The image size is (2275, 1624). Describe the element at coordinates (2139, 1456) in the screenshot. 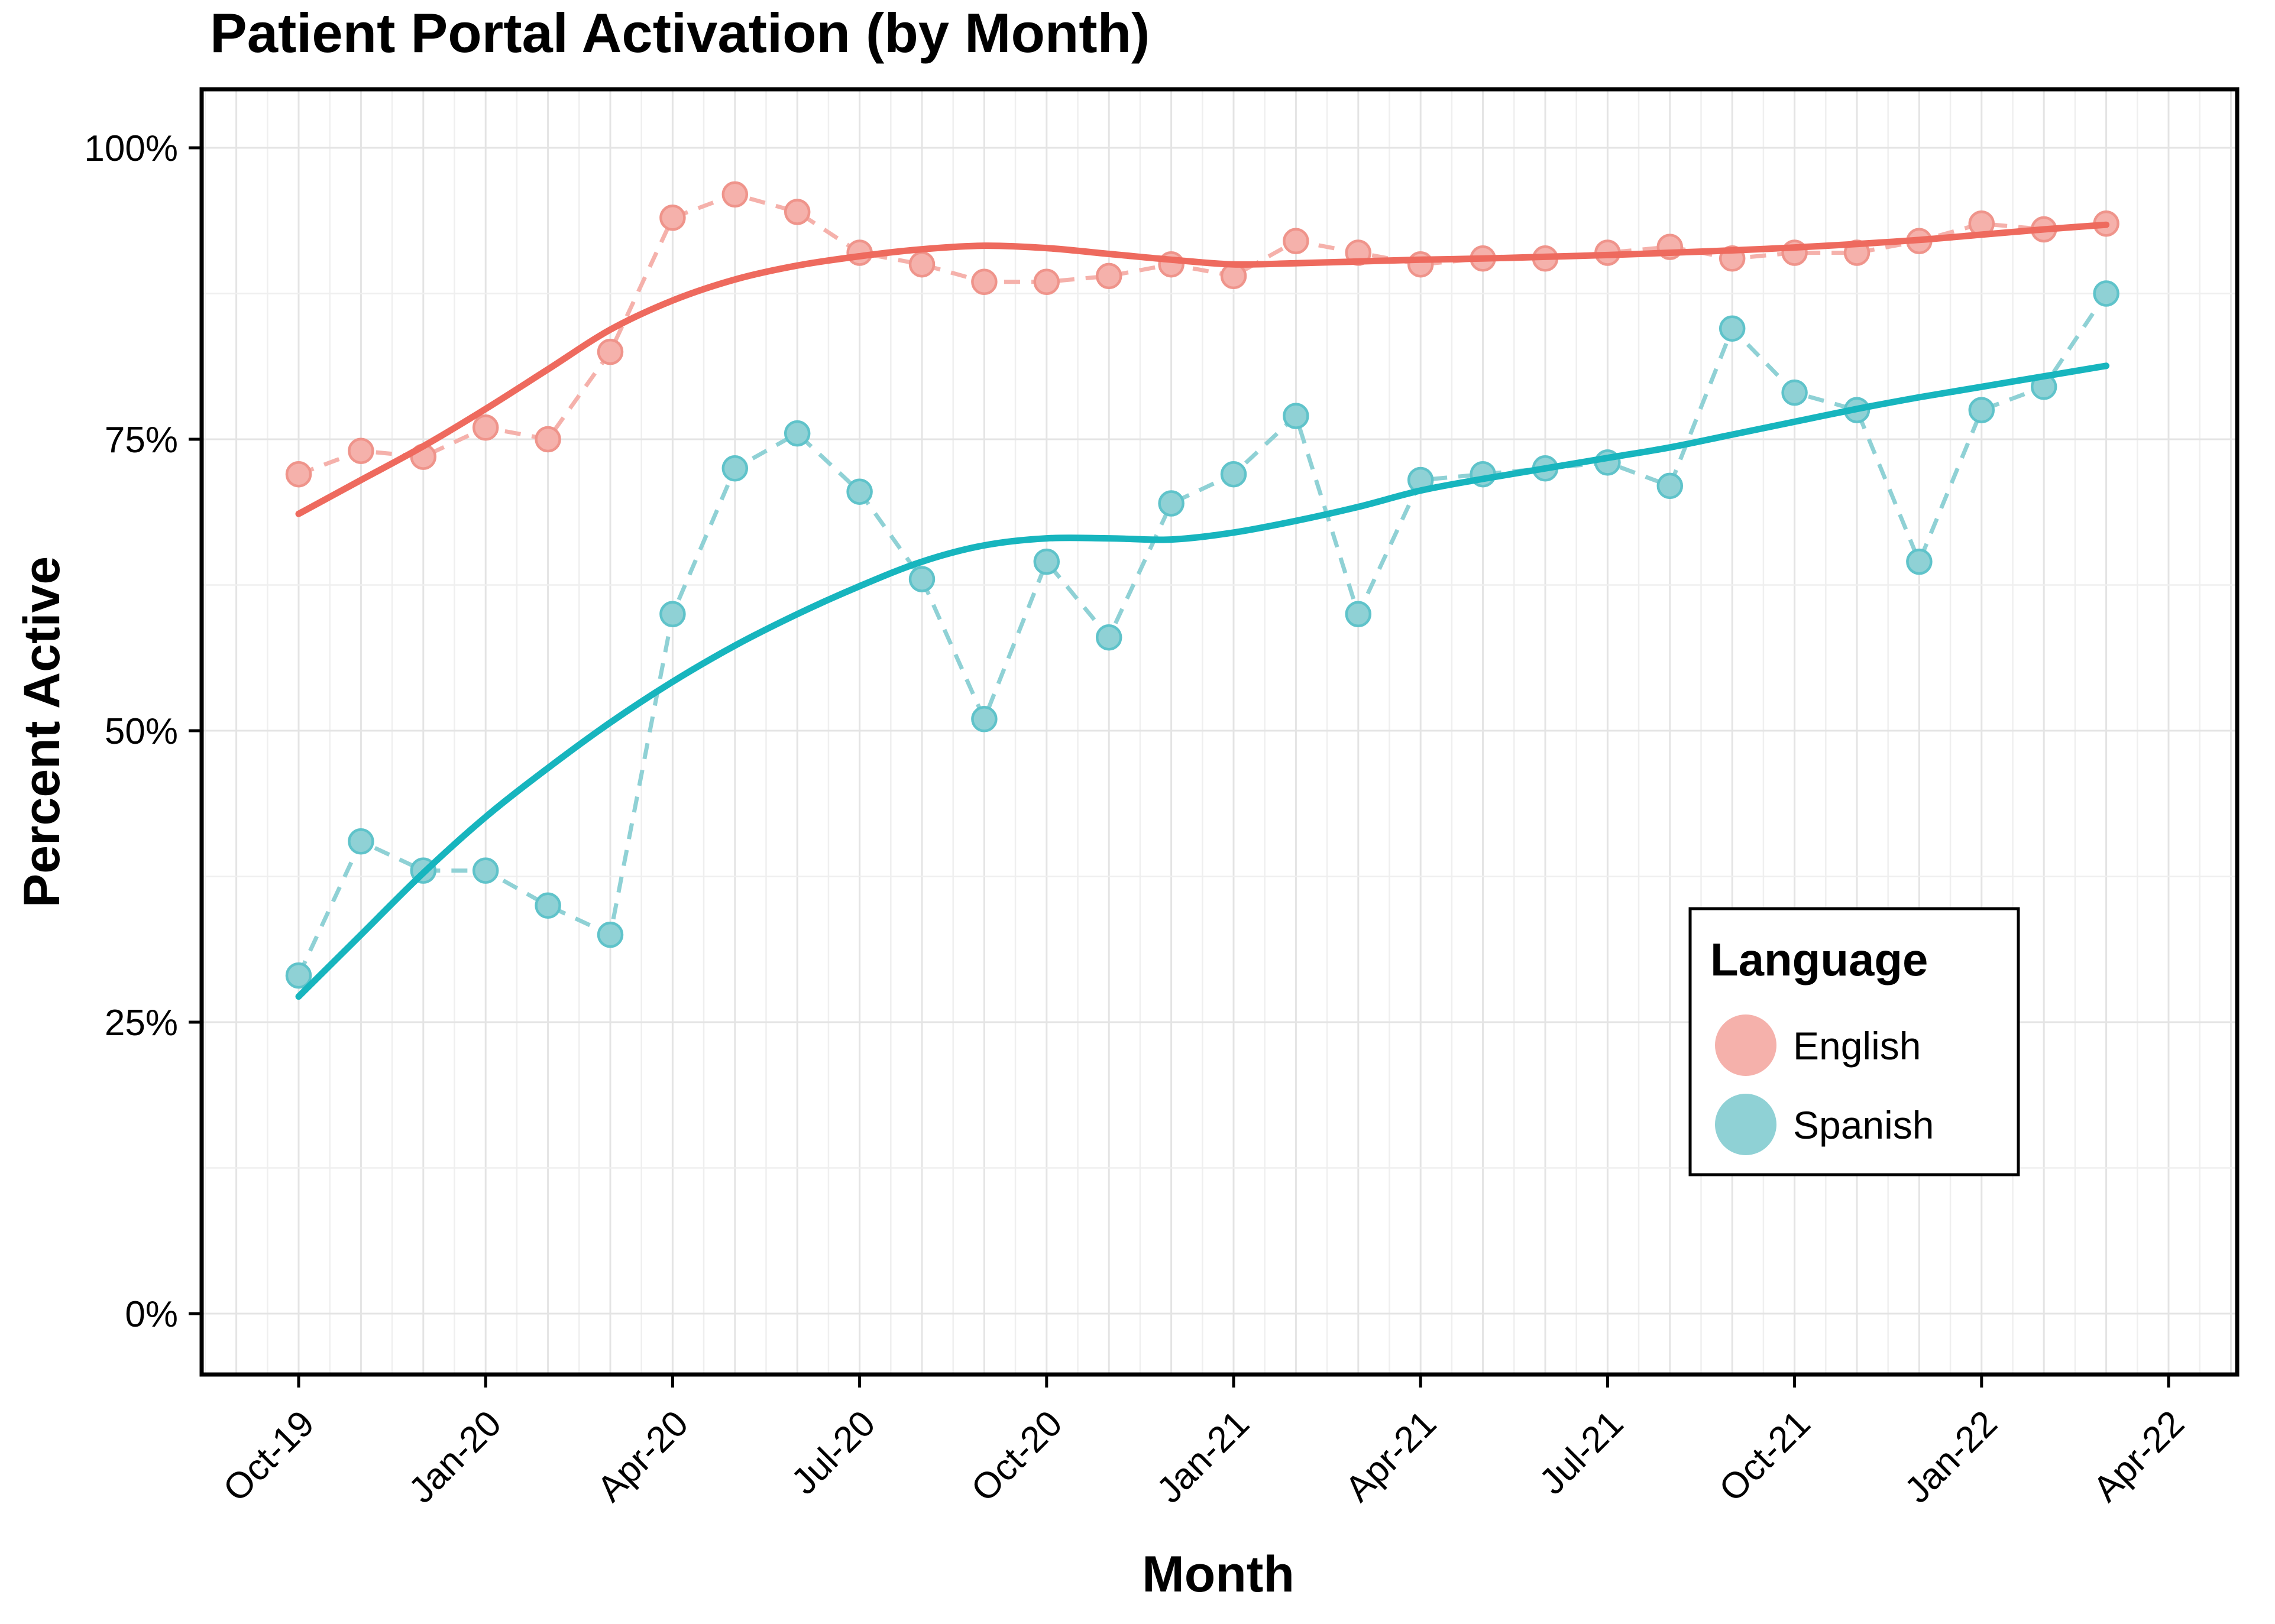

I see `x-tick-label: Apr-22` at that location.